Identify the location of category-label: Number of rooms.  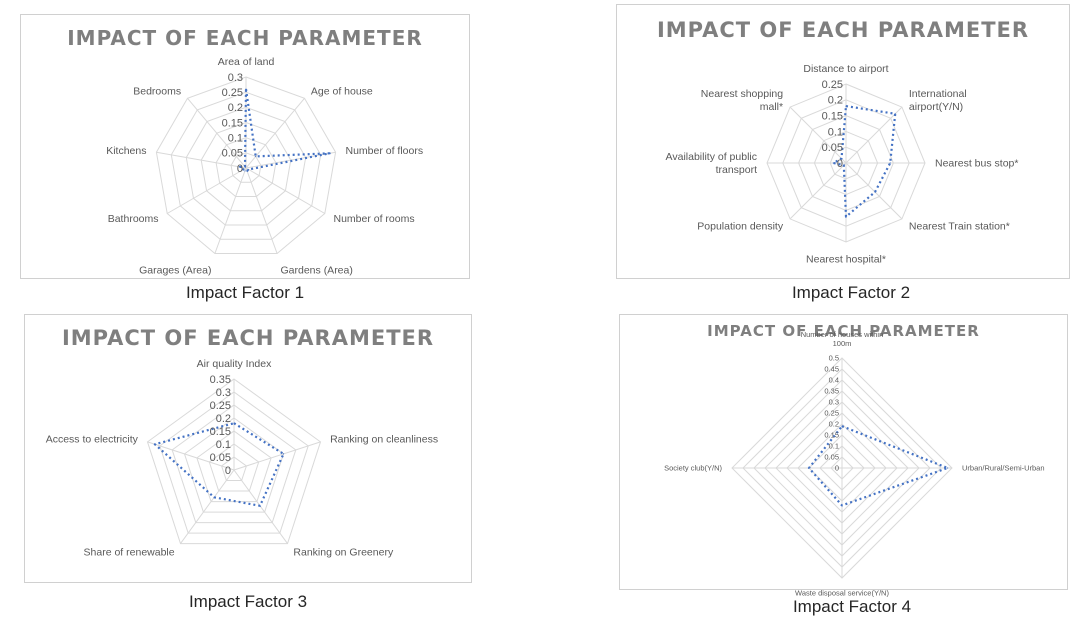
(374, 219).